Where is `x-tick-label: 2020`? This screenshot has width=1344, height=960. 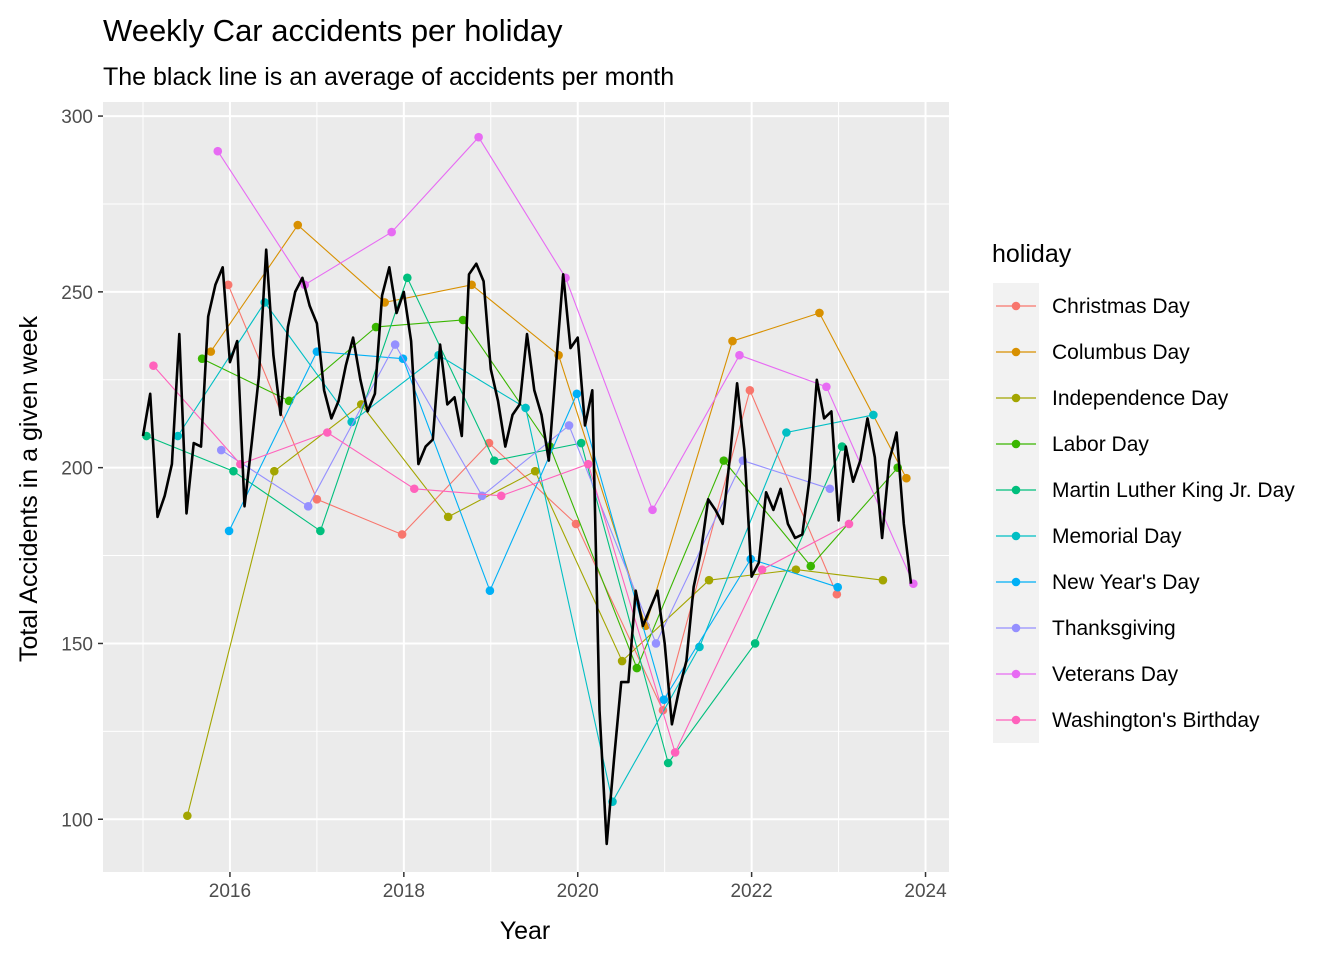
x-tick-label: 2020 is located at coordinates (578, 891).